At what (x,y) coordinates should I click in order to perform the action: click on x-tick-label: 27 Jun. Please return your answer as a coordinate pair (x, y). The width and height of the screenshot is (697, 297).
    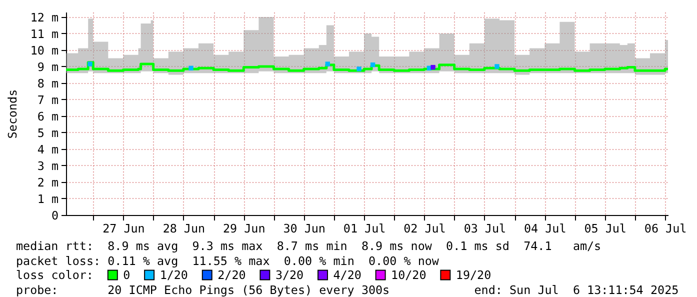
    Looking at the image, I should click on (123, 229).